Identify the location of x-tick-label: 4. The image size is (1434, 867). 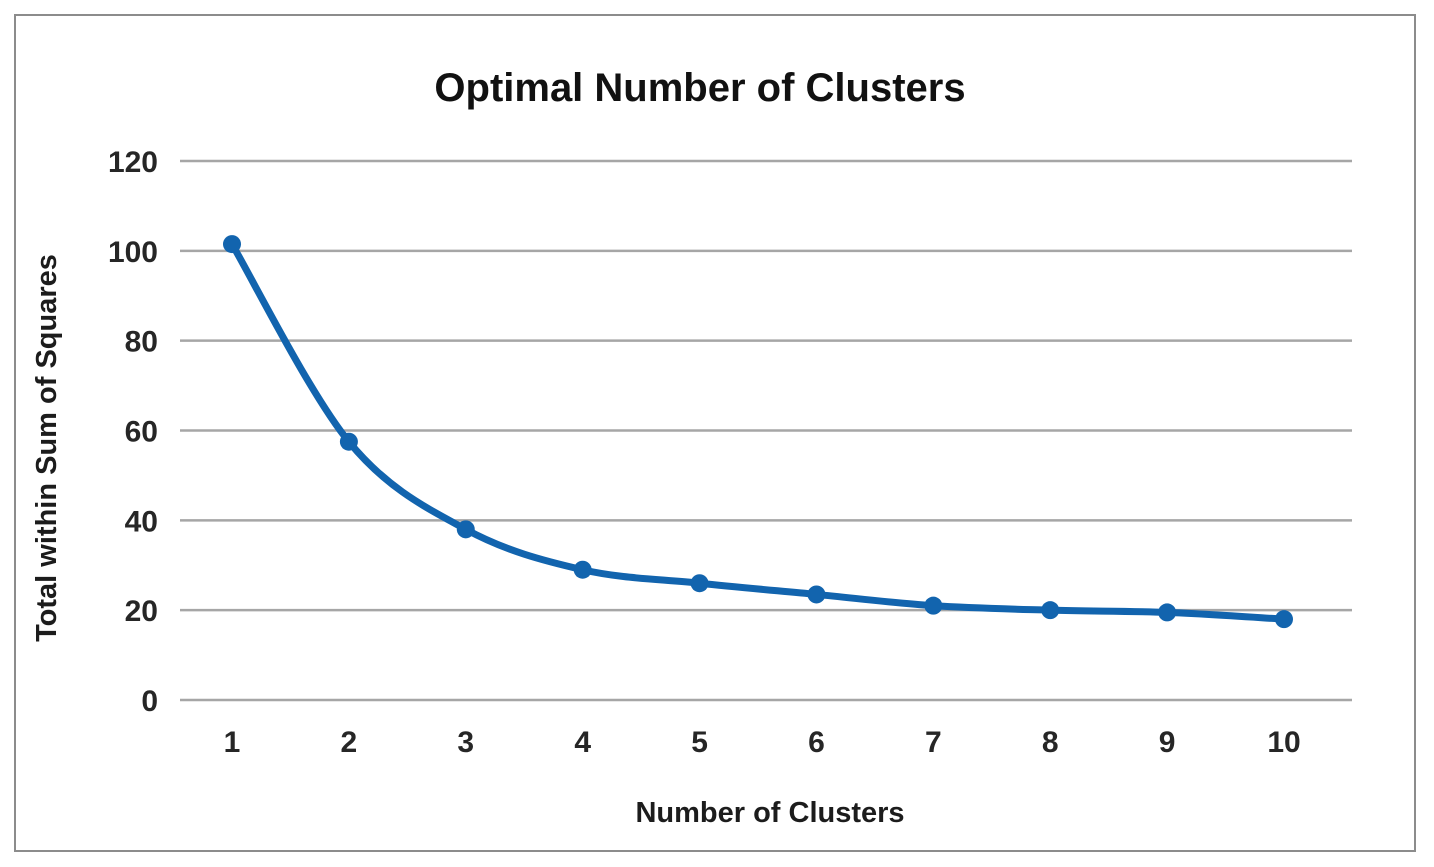
(582, 742).